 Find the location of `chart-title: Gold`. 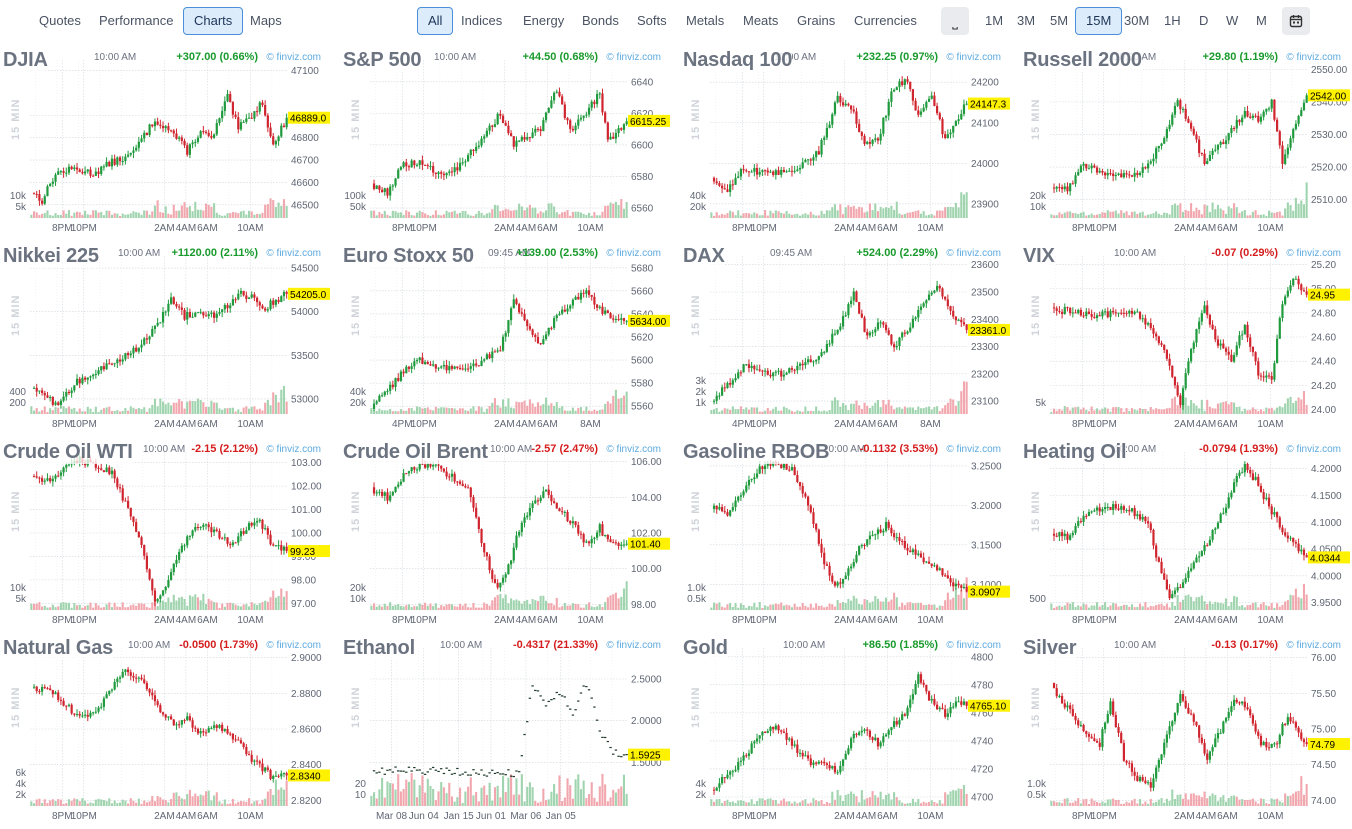

chart-title: Gold is located at coordinates (705, 648).